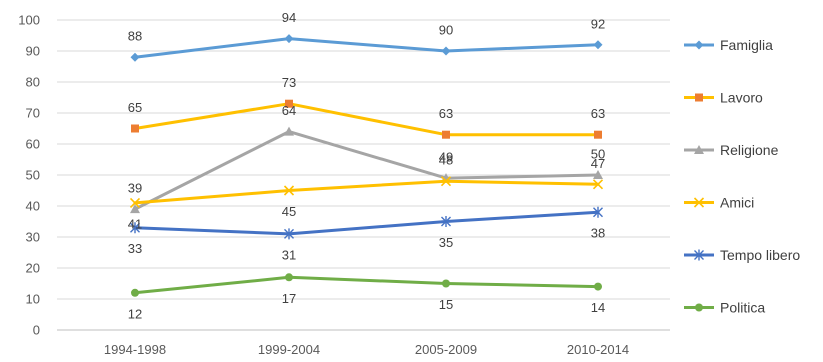 This screenshot has width=823, height=362. Describe the element at coordinates (446, 242) in the screenshot. I see `data-label-tempo-libero: 35` at that location.